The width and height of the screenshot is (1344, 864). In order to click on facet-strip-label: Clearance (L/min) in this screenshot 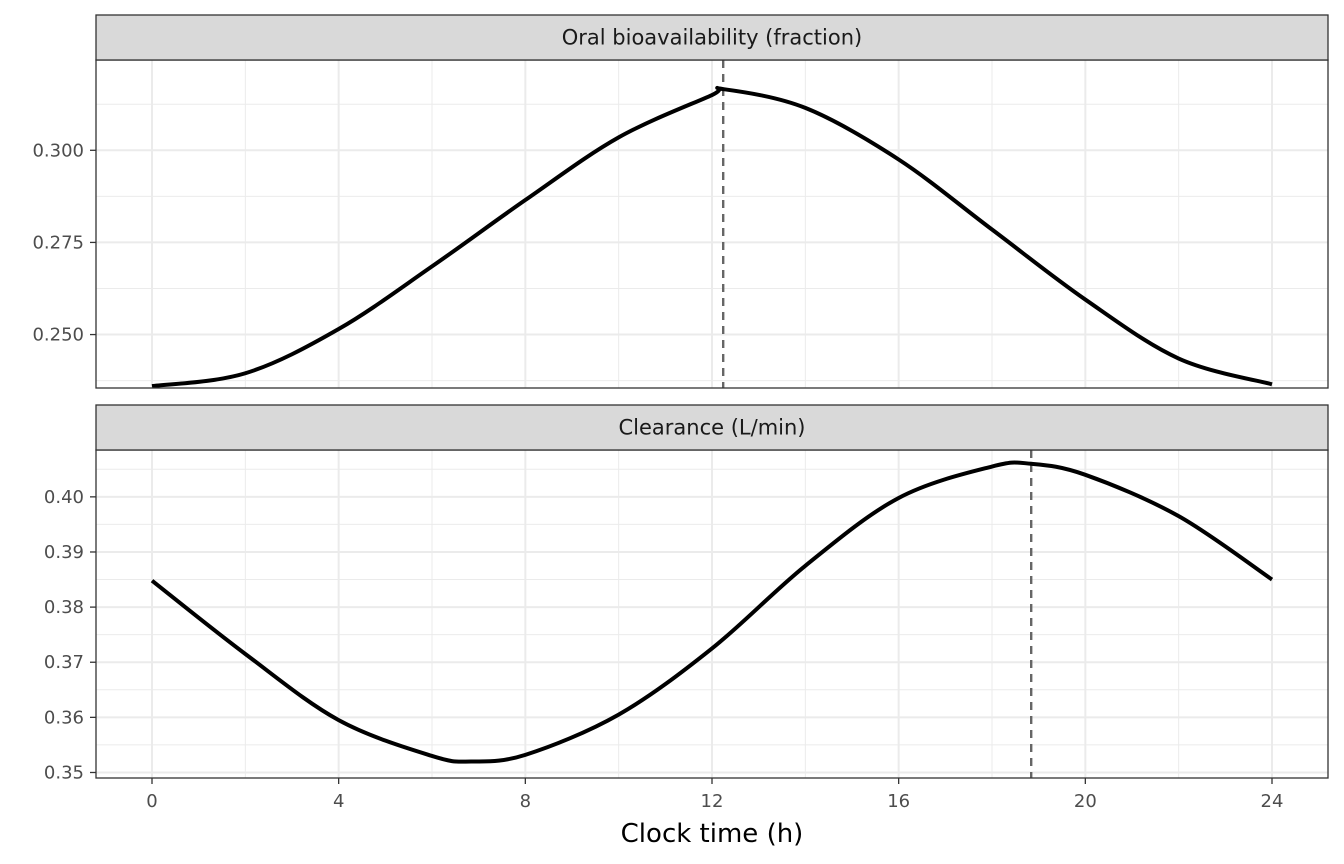, I will do `click(711, 428)`.